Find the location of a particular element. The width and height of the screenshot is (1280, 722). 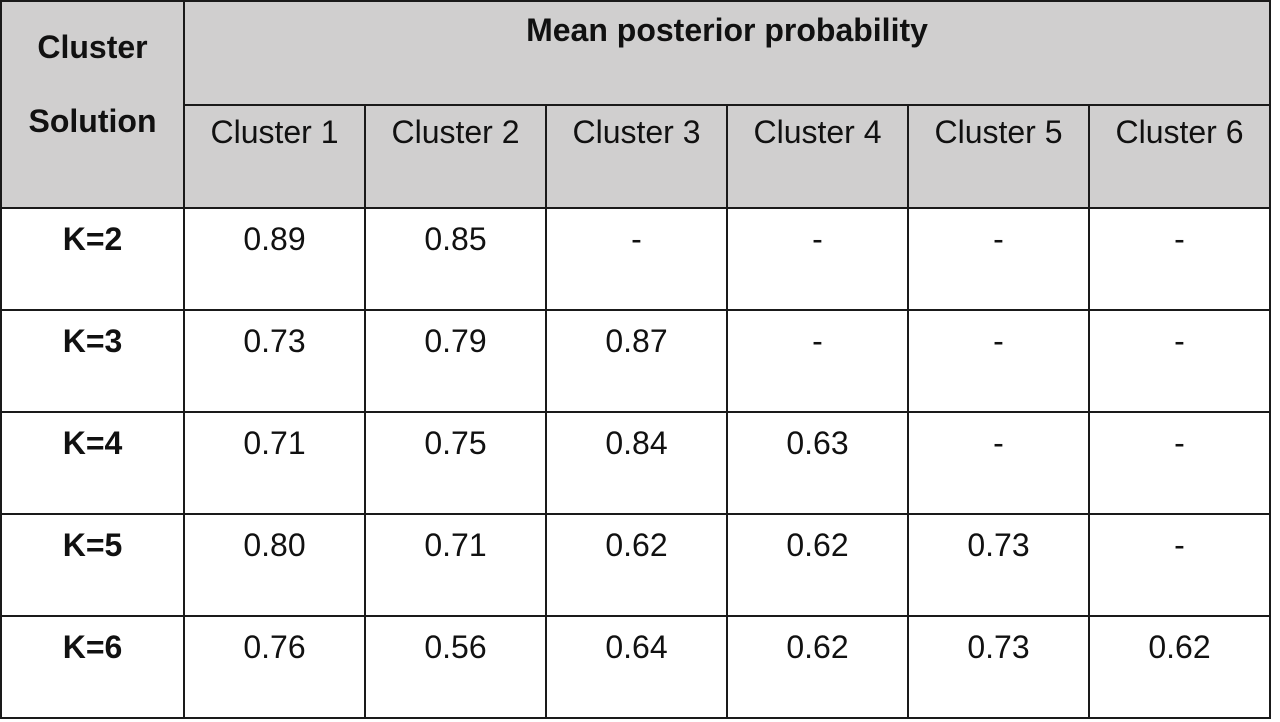

table-cell: 0.79 is located at coordinates (455, 361).